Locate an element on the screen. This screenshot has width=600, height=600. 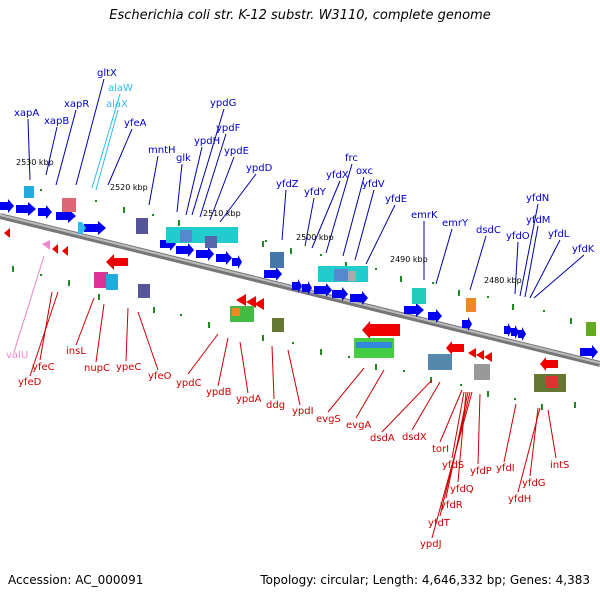
gene-label: ypdB is located at coordinates (219, 392).